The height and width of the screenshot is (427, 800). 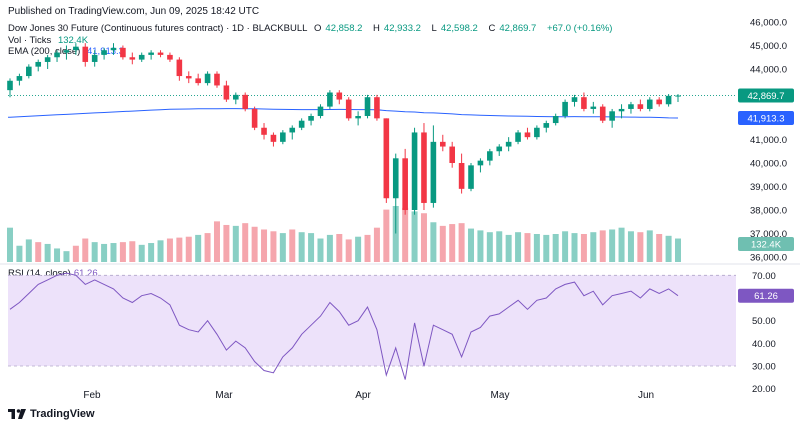 I want to click on rsi-label: RSI (14, close), so click(x=39, y=273).